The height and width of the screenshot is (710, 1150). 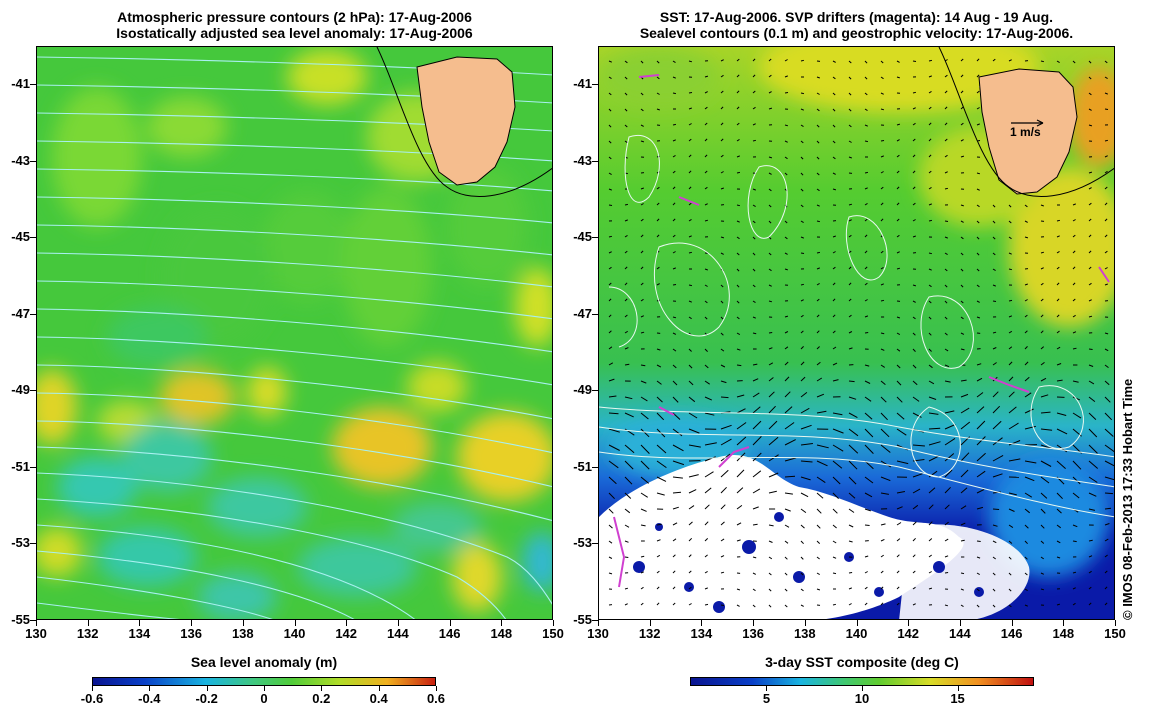 I want to click on lat-tick-label: -53, so click(x=20, y=543).